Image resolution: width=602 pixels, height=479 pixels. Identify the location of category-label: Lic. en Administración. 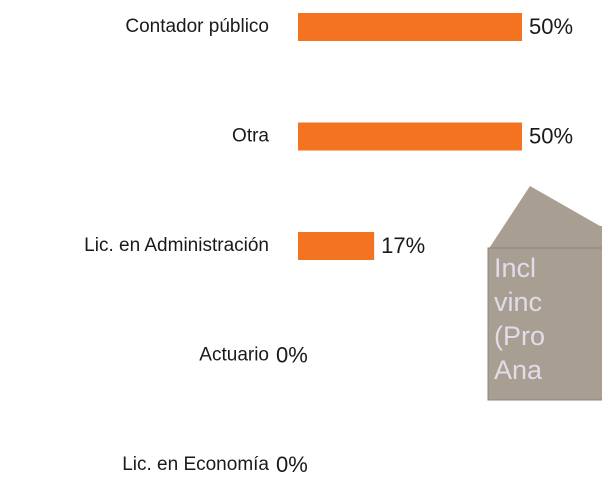
(176, 245).